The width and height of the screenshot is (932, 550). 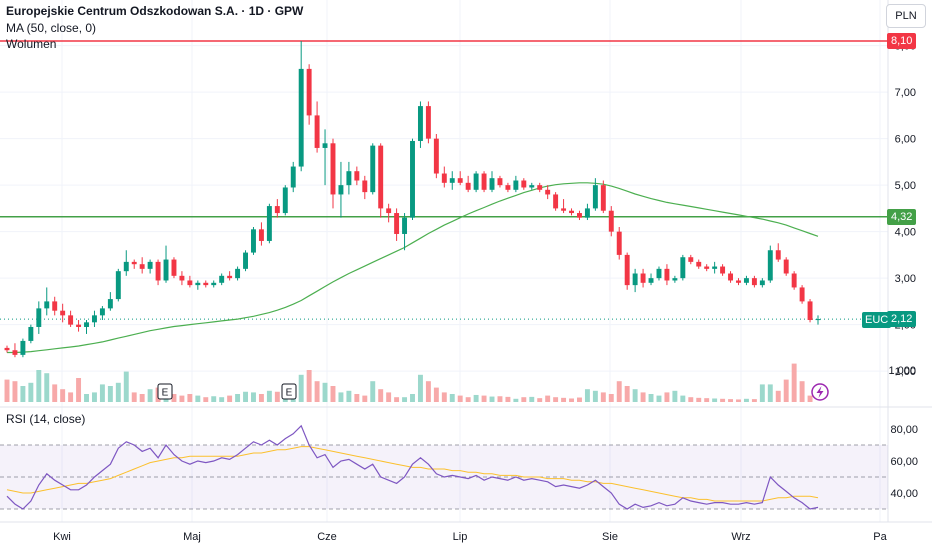 What do you see at coordinates (906, 16) in the screenshot?
I see `currency-button: PLN` at bounding box center [906, 16].